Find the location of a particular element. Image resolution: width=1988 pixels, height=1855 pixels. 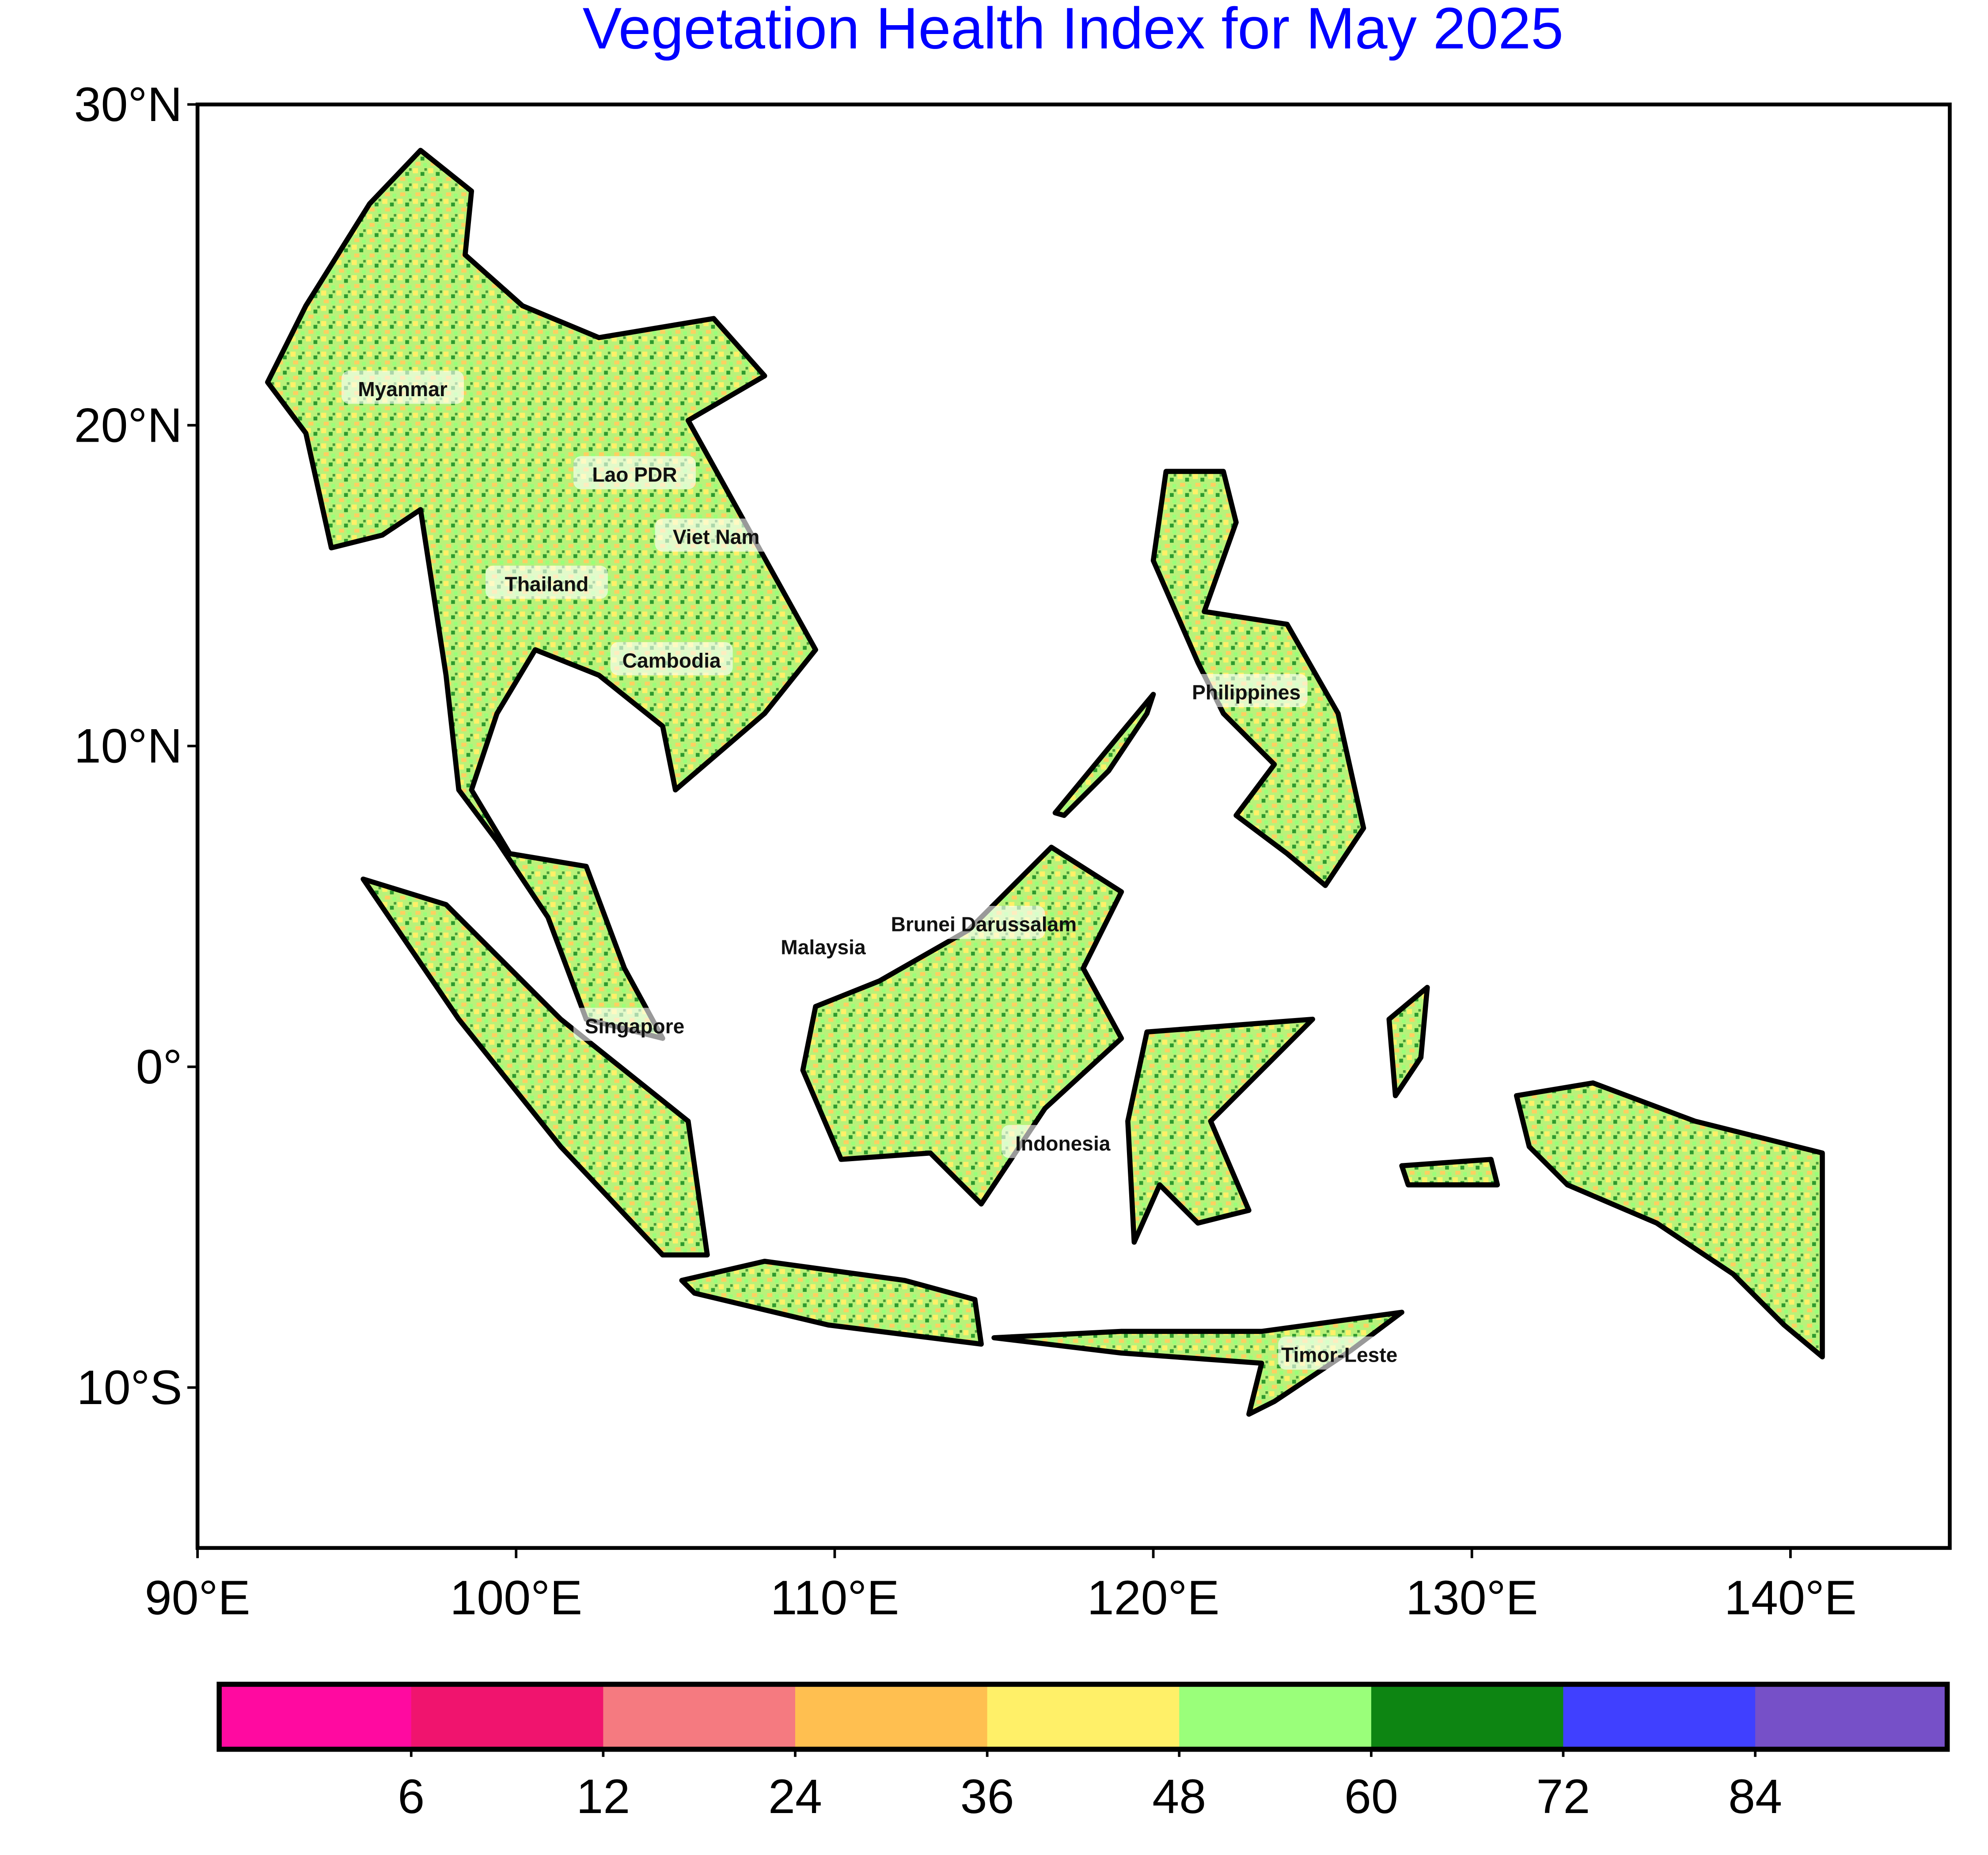

country-label: Brunei Darussalam is located at coordinates (984, 924).